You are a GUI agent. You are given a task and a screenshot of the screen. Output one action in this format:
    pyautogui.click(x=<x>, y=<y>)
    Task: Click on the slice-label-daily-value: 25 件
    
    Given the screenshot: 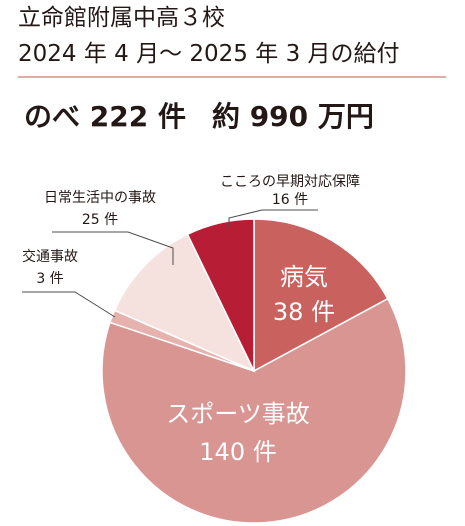 What is the action you would take?
    pyautogui.click(x=100, y=220)
    